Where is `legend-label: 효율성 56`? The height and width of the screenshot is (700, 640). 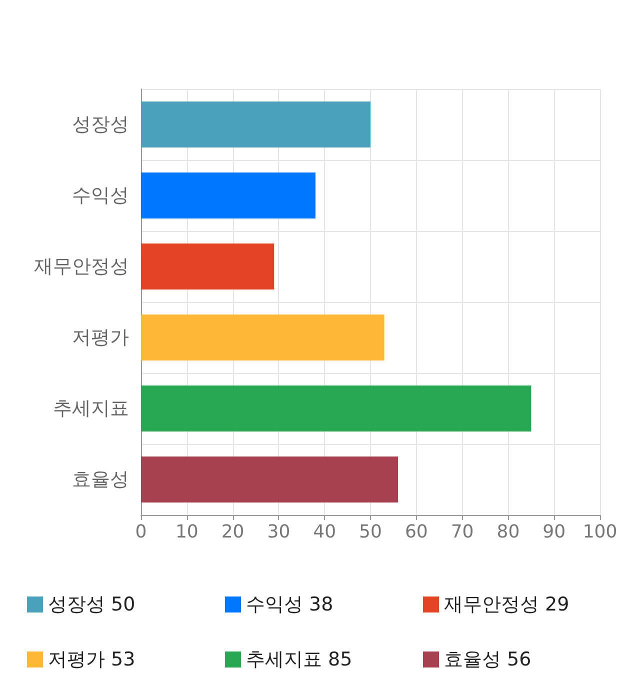 legend-label: 효율성 56 is located at coordinates (488, 659).